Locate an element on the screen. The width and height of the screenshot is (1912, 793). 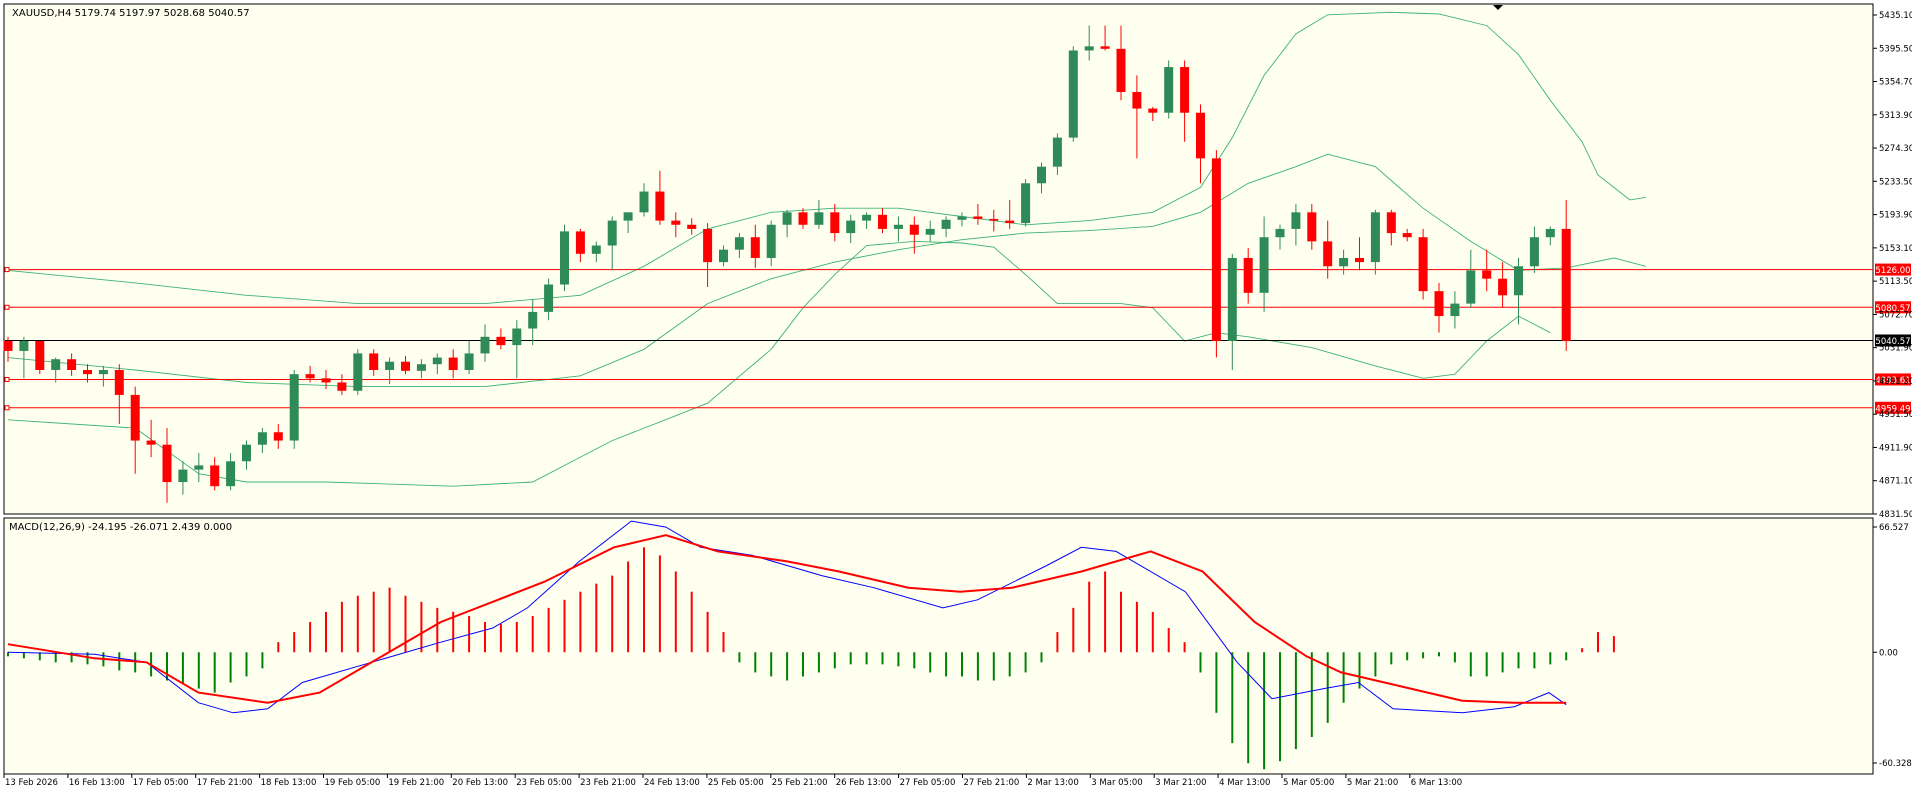
price-tick-label: 4871.10 is located at coordinates (1895, 482).